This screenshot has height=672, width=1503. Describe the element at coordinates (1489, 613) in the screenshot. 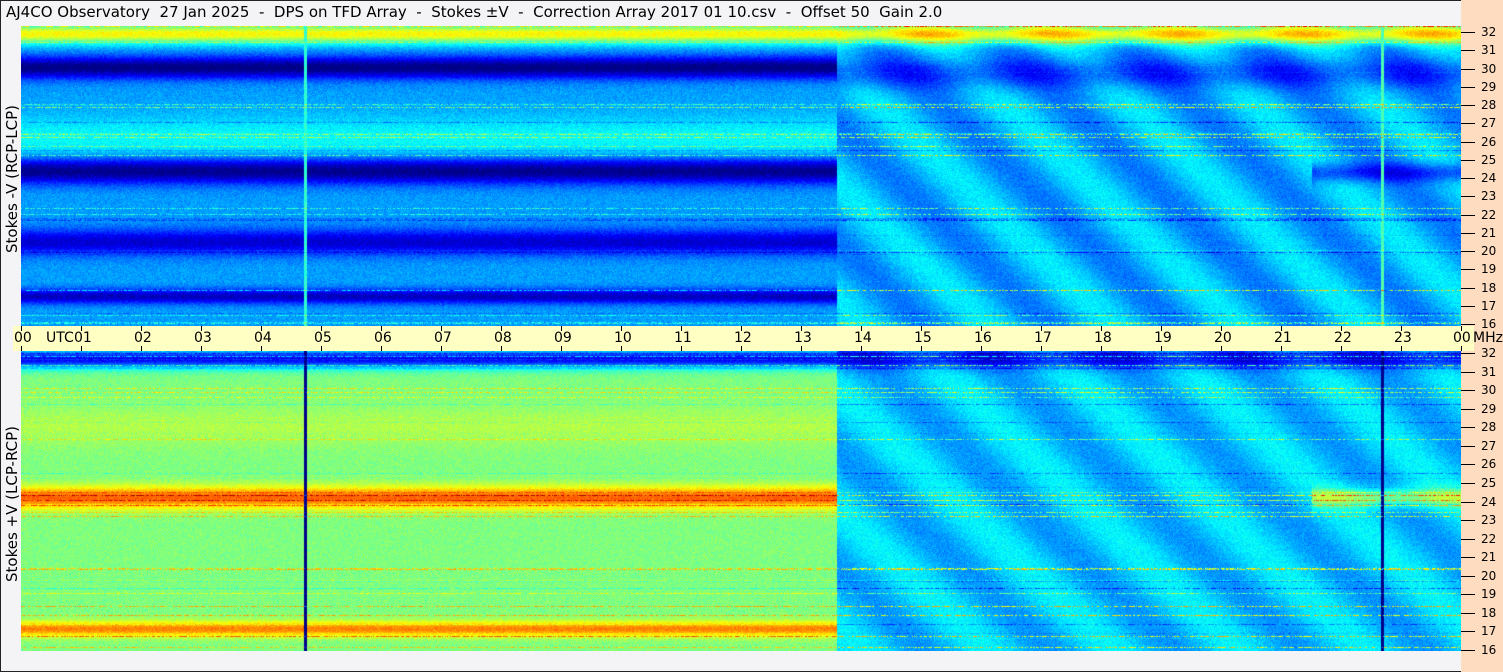

I see `freq-tick-label: 18` at that location.